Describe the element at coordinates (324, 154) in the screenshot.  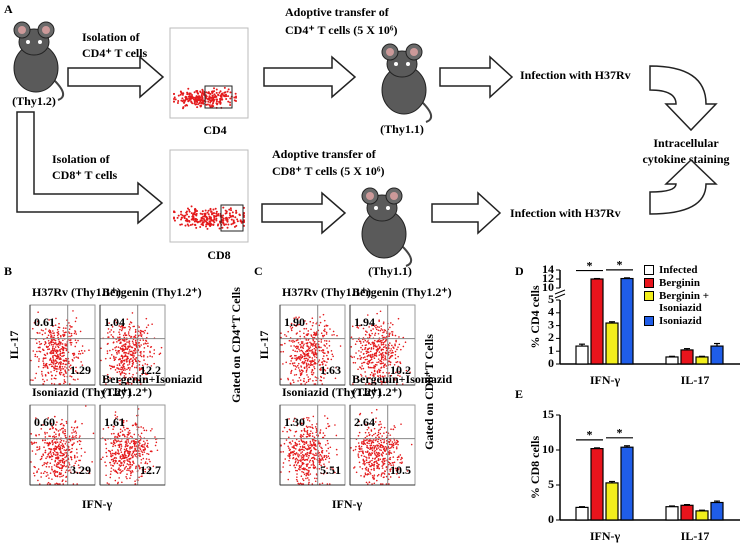
I see `step-label: Adoptive transfer of` at that location.